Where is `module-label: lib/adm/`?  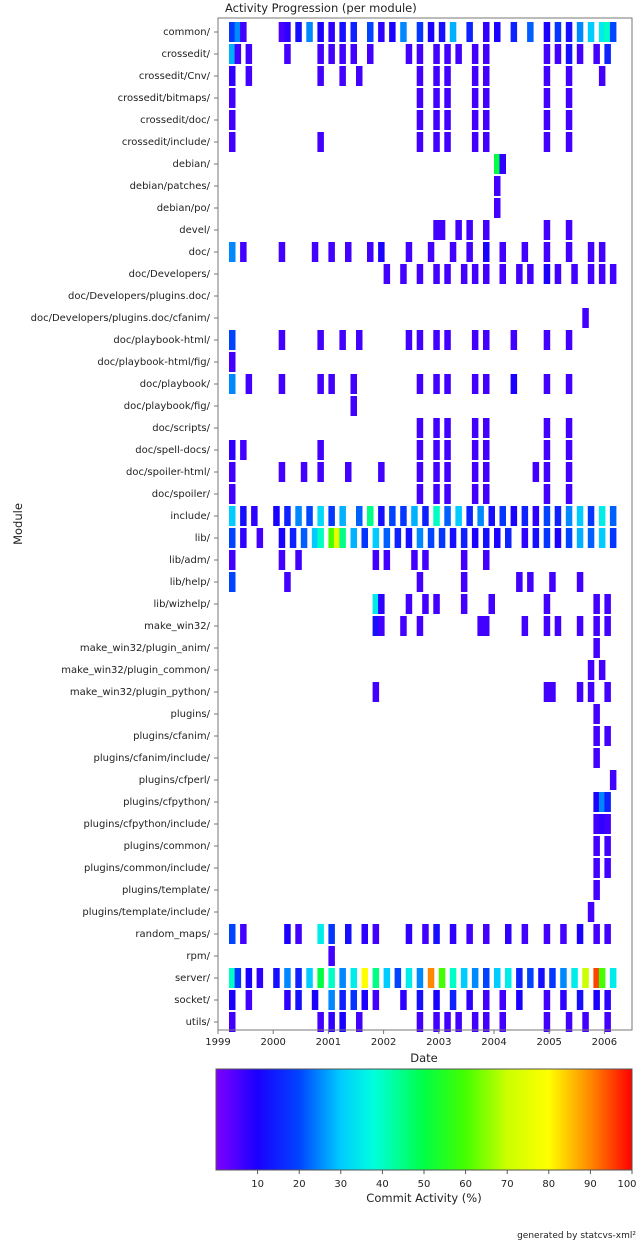 module-label: lib/adm/ is located at coordinates (189, 560).